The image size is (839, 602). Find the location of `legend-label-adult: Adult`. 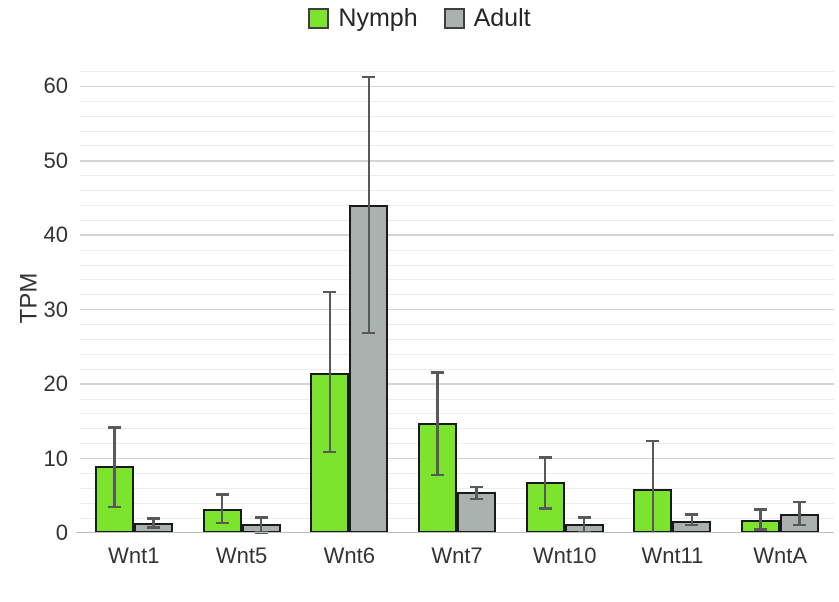

legend-label-adult: Adult is located at coordinates (502, 18).